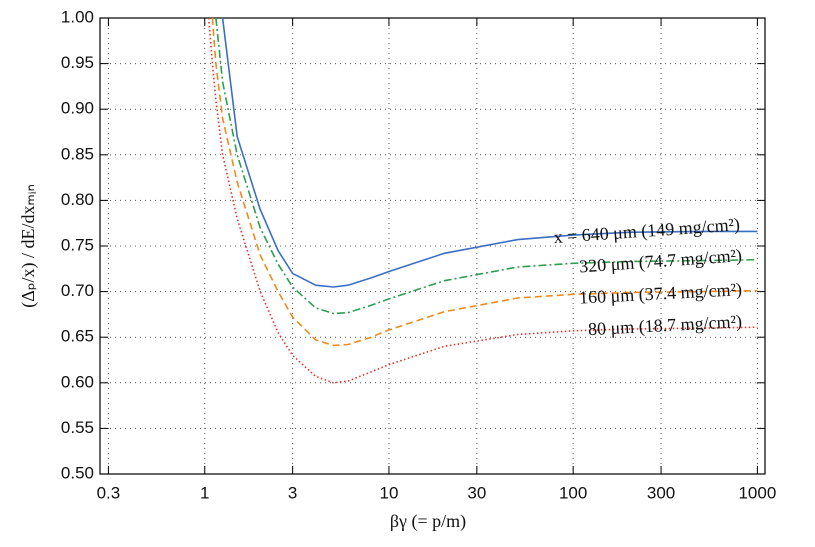  Describe the element at coordinates (109, 492) in the screenshot. I see `x-tick-label: 0.3` at that location.